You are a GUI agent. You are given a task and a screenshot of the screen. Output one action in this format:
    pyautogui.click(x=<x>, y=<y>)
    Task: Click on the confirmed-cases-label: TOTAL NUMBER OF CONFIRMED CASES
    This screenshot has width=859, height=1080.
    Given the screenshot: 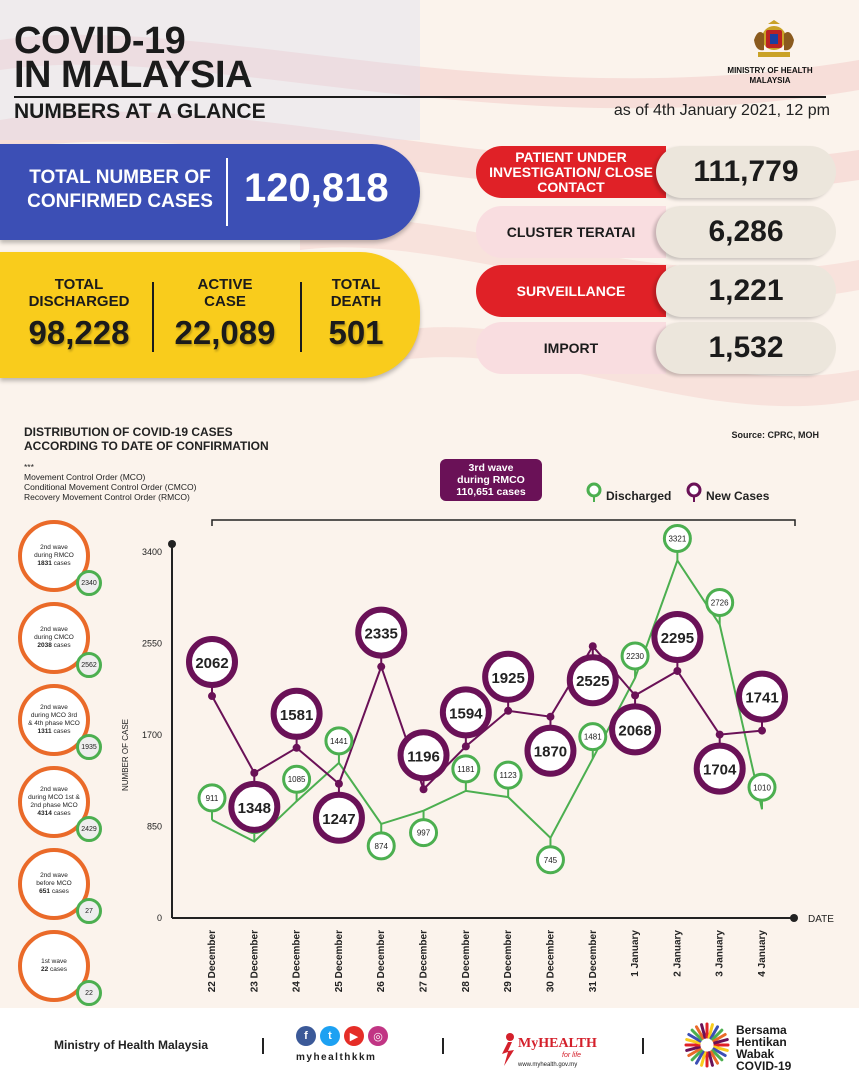 What is the action you would take?
    pyautogui.click(x=120, y=190)
    